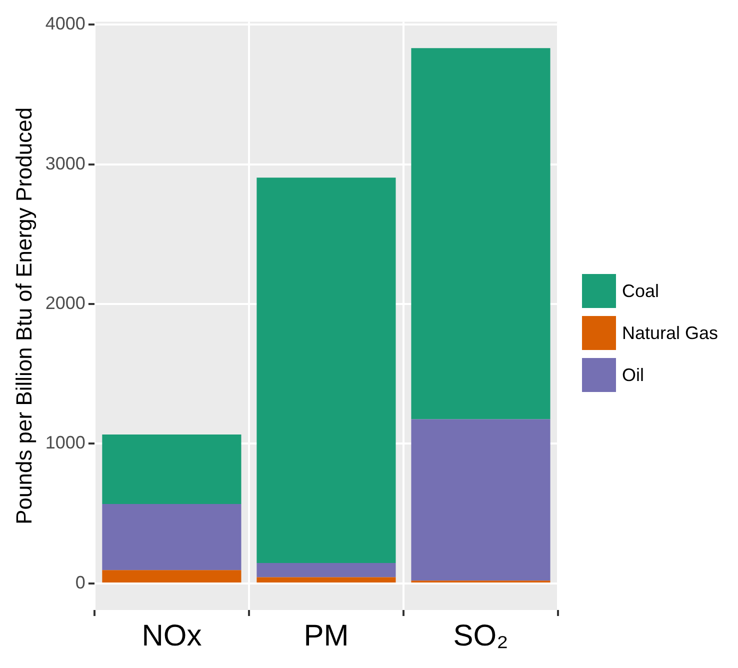 This screenshot has width=738, height=668. What do you see at coordinates (480, 635) in the screenshot?
I see `x-tick-label: SO₂` at bounding box center [480, 635].